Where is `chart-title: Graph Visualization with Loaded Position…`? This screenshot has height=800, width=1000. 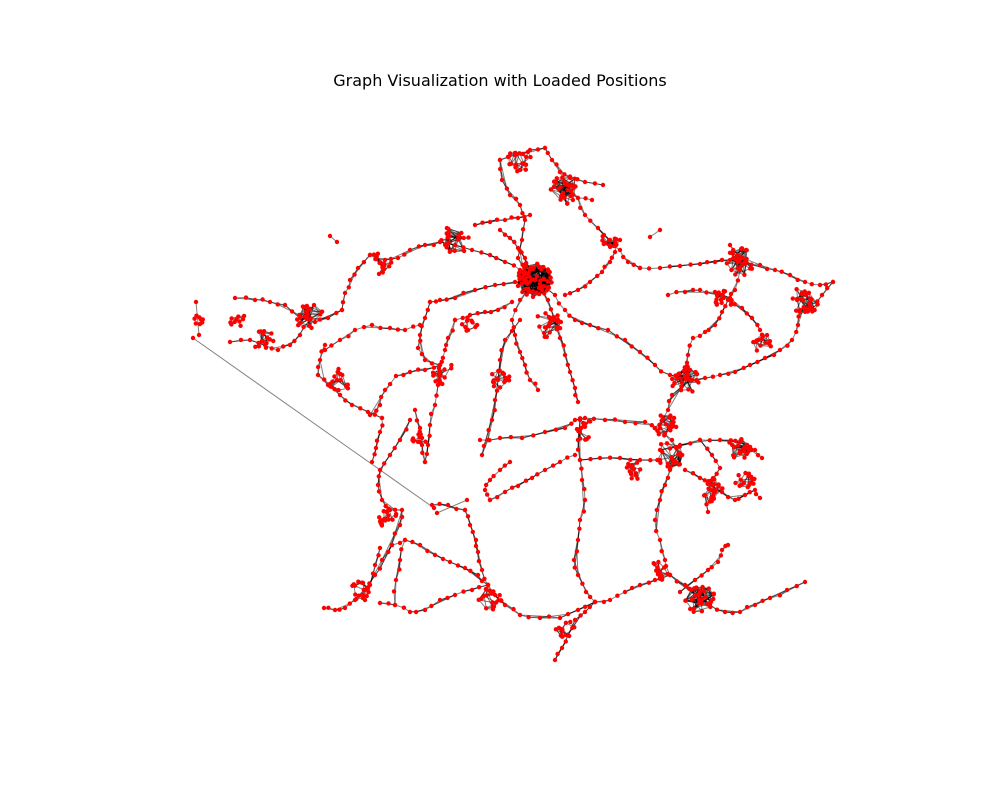 chart-title: Graph Visualization with Loaded Position… is located at coordinates (500, 80).